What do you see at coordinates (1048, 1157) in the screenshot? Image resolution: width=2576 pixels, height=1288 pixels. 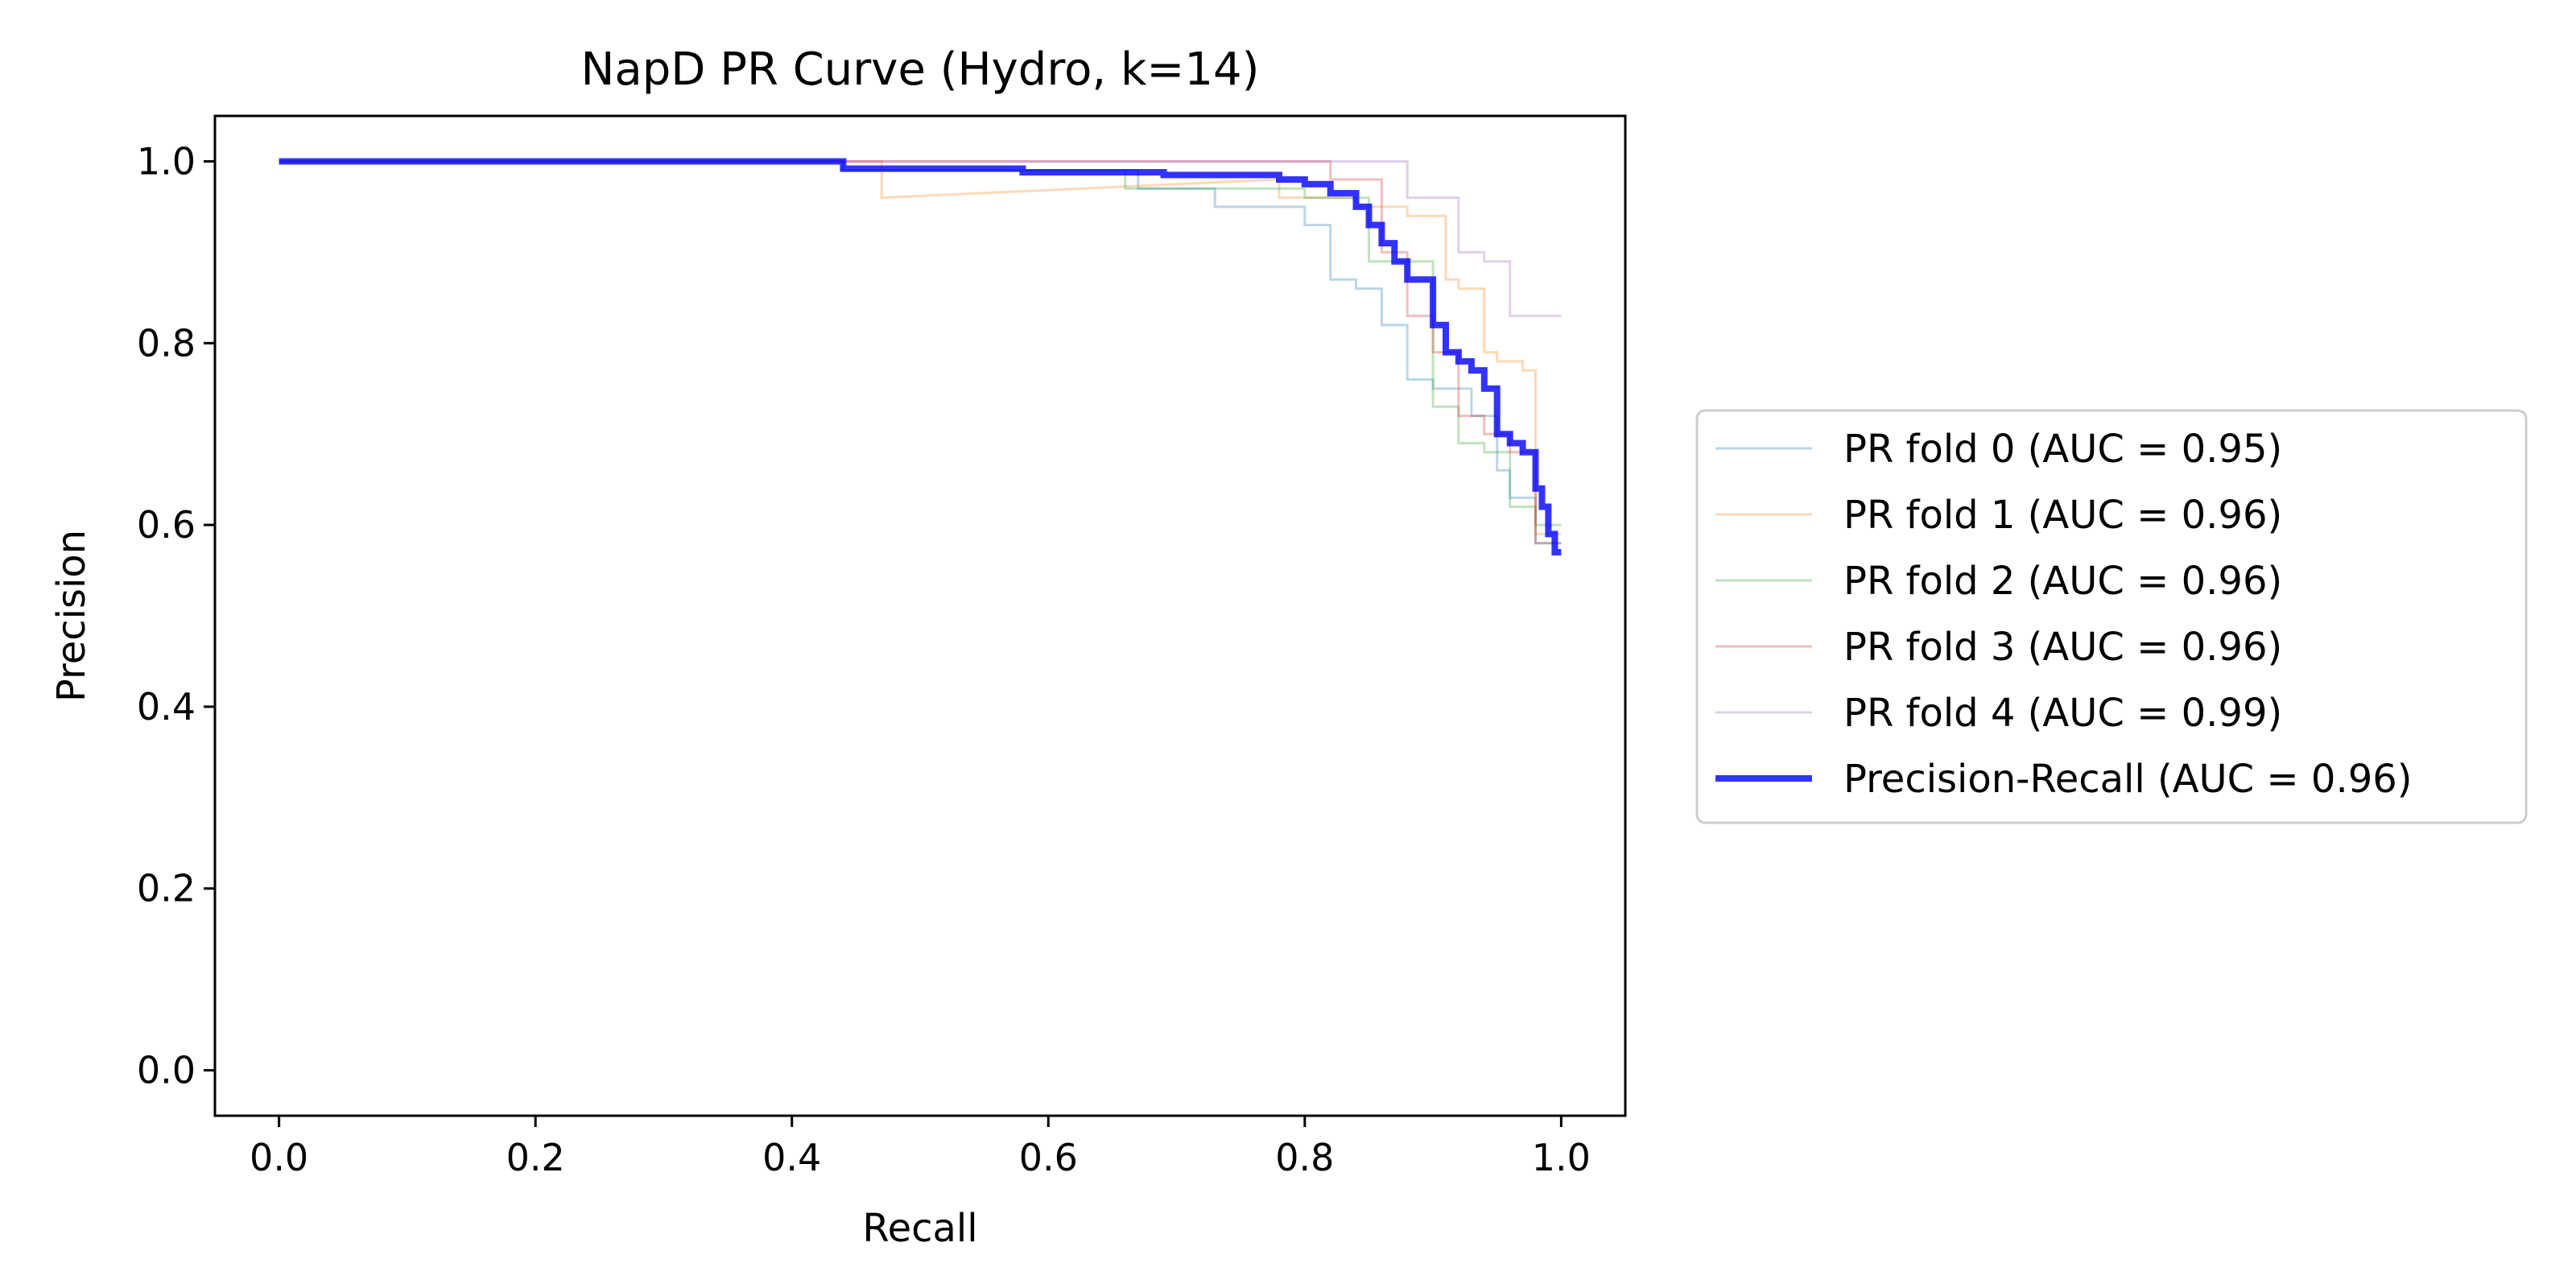 I see `x-tick-label-3: 0.6` at bounding box center [1048, 1157].